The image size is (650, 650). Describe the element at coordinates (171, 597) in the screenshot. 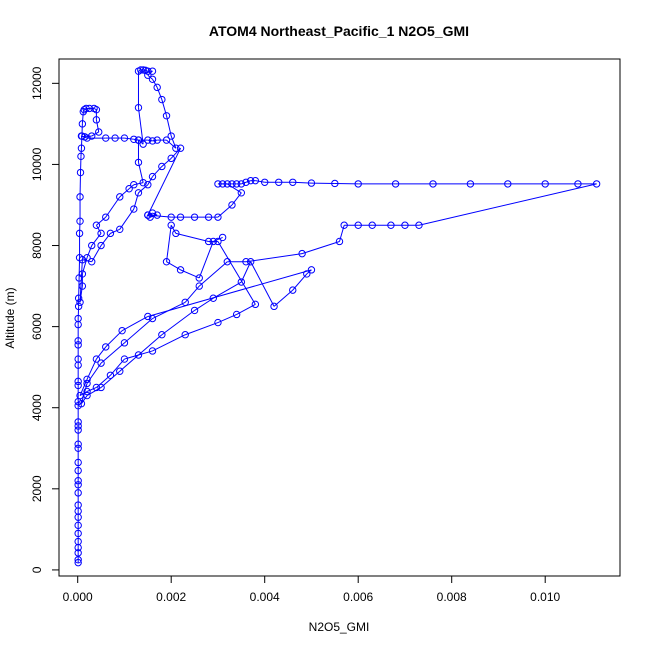

I see `x-tick-label: 0.002` at that location.